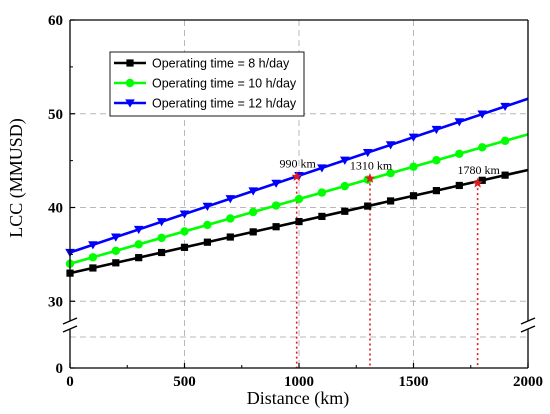 The width and height of the screenshot is (550, 414). I want to click on x-axis-title: Distance (km), so click(298, 398).